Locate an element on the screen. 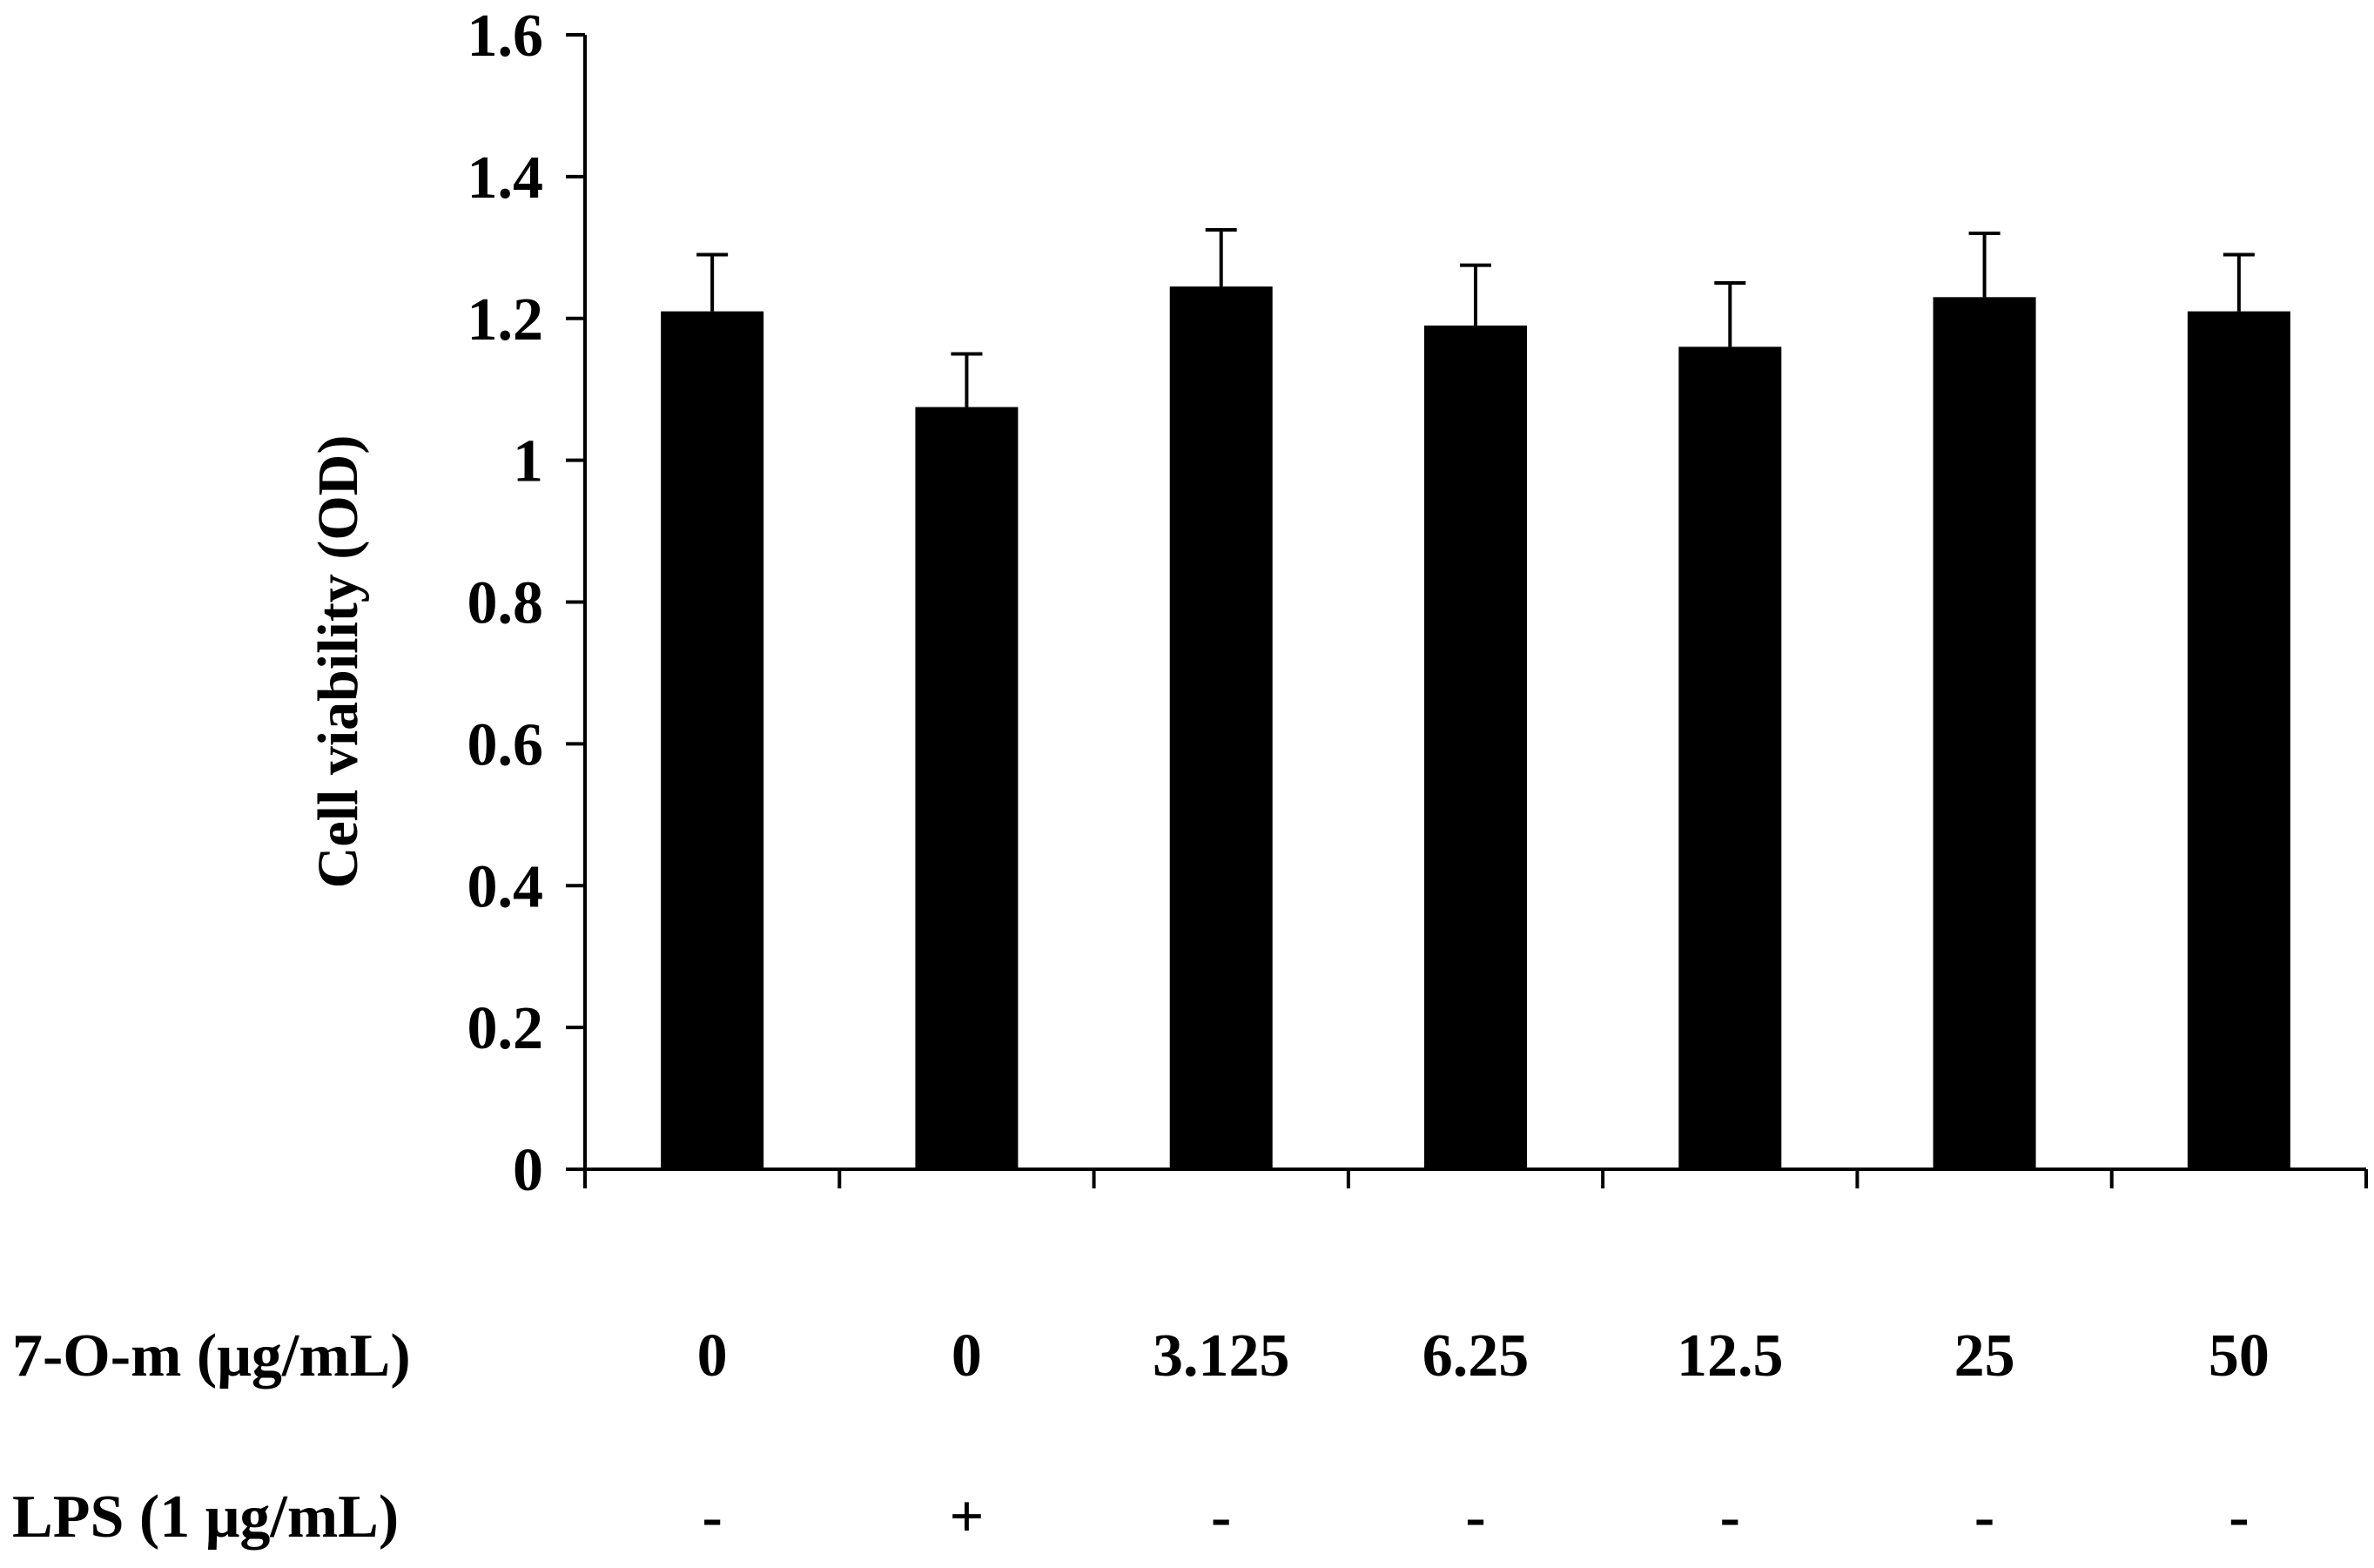 This screenshot has width=2374, height=1568. y-tick-label: 1.4 is located at coordinates (505, 178).